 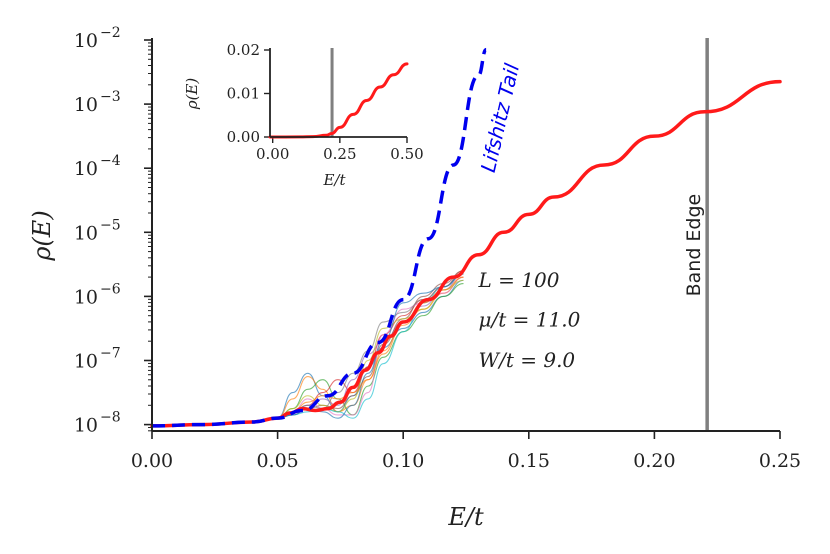 I want to click on inset-y-axis-title: ρ(E), so click(x=192, y=94).